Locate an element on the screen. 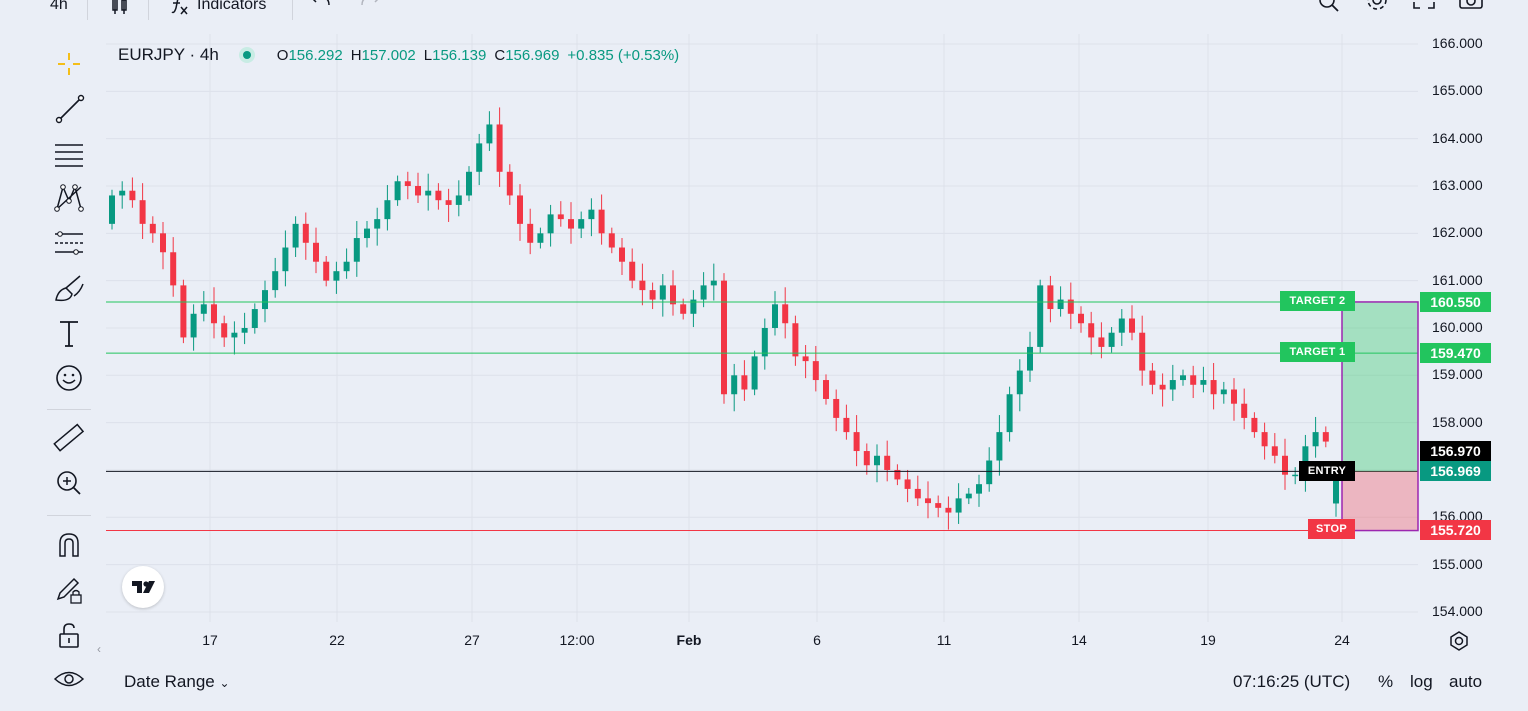  text-icon is located at coordinates (69, 333).